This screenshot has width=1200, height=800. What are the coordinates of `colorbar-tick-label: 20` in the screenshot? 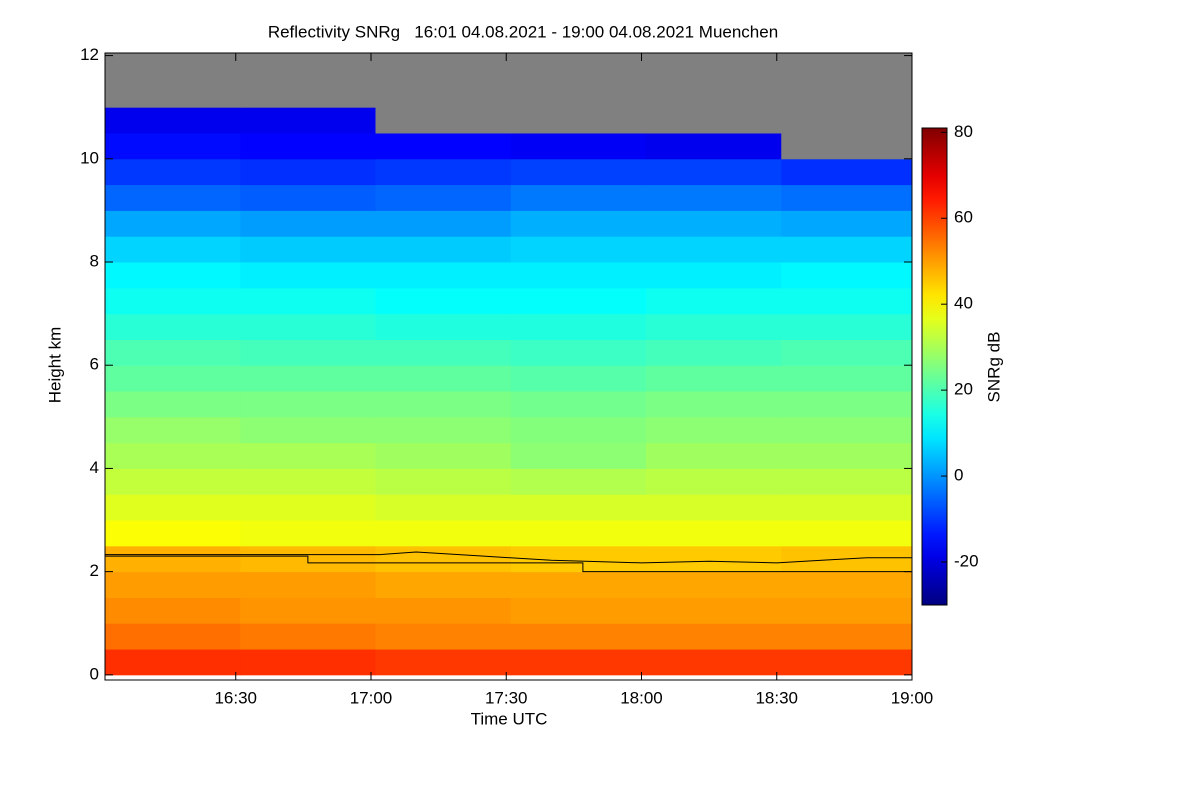 It's located at (963, 389).